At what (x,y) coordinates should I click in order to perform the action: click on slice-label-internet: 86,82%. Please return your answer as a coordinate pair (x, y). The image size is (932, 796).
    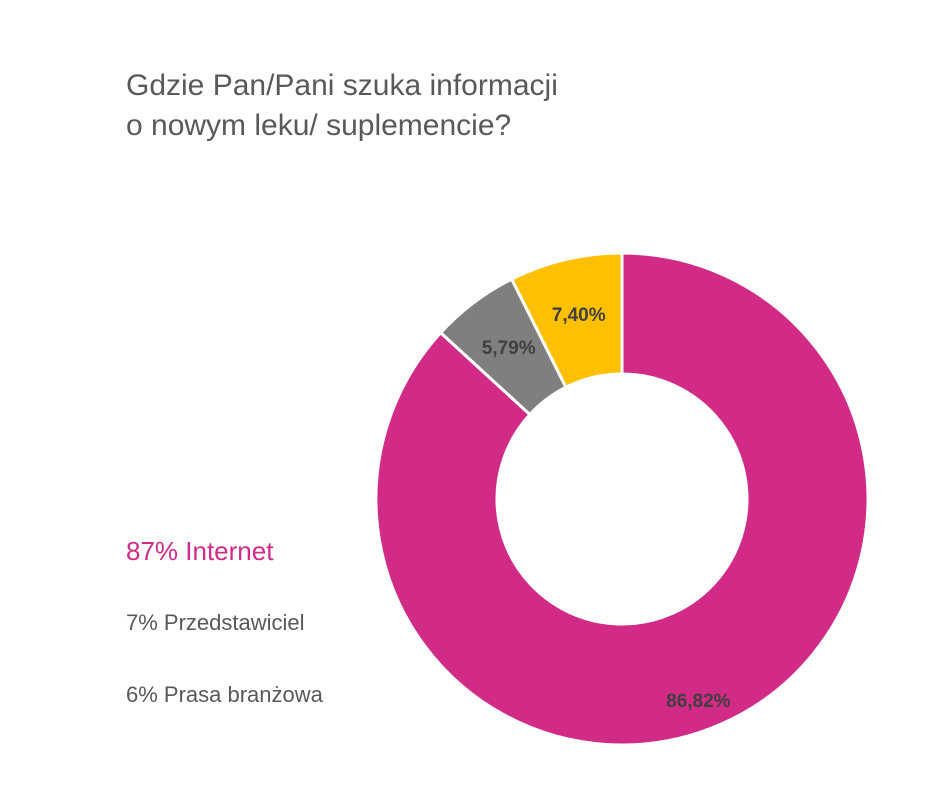
    Looking at the image, I should click on (698, 701).